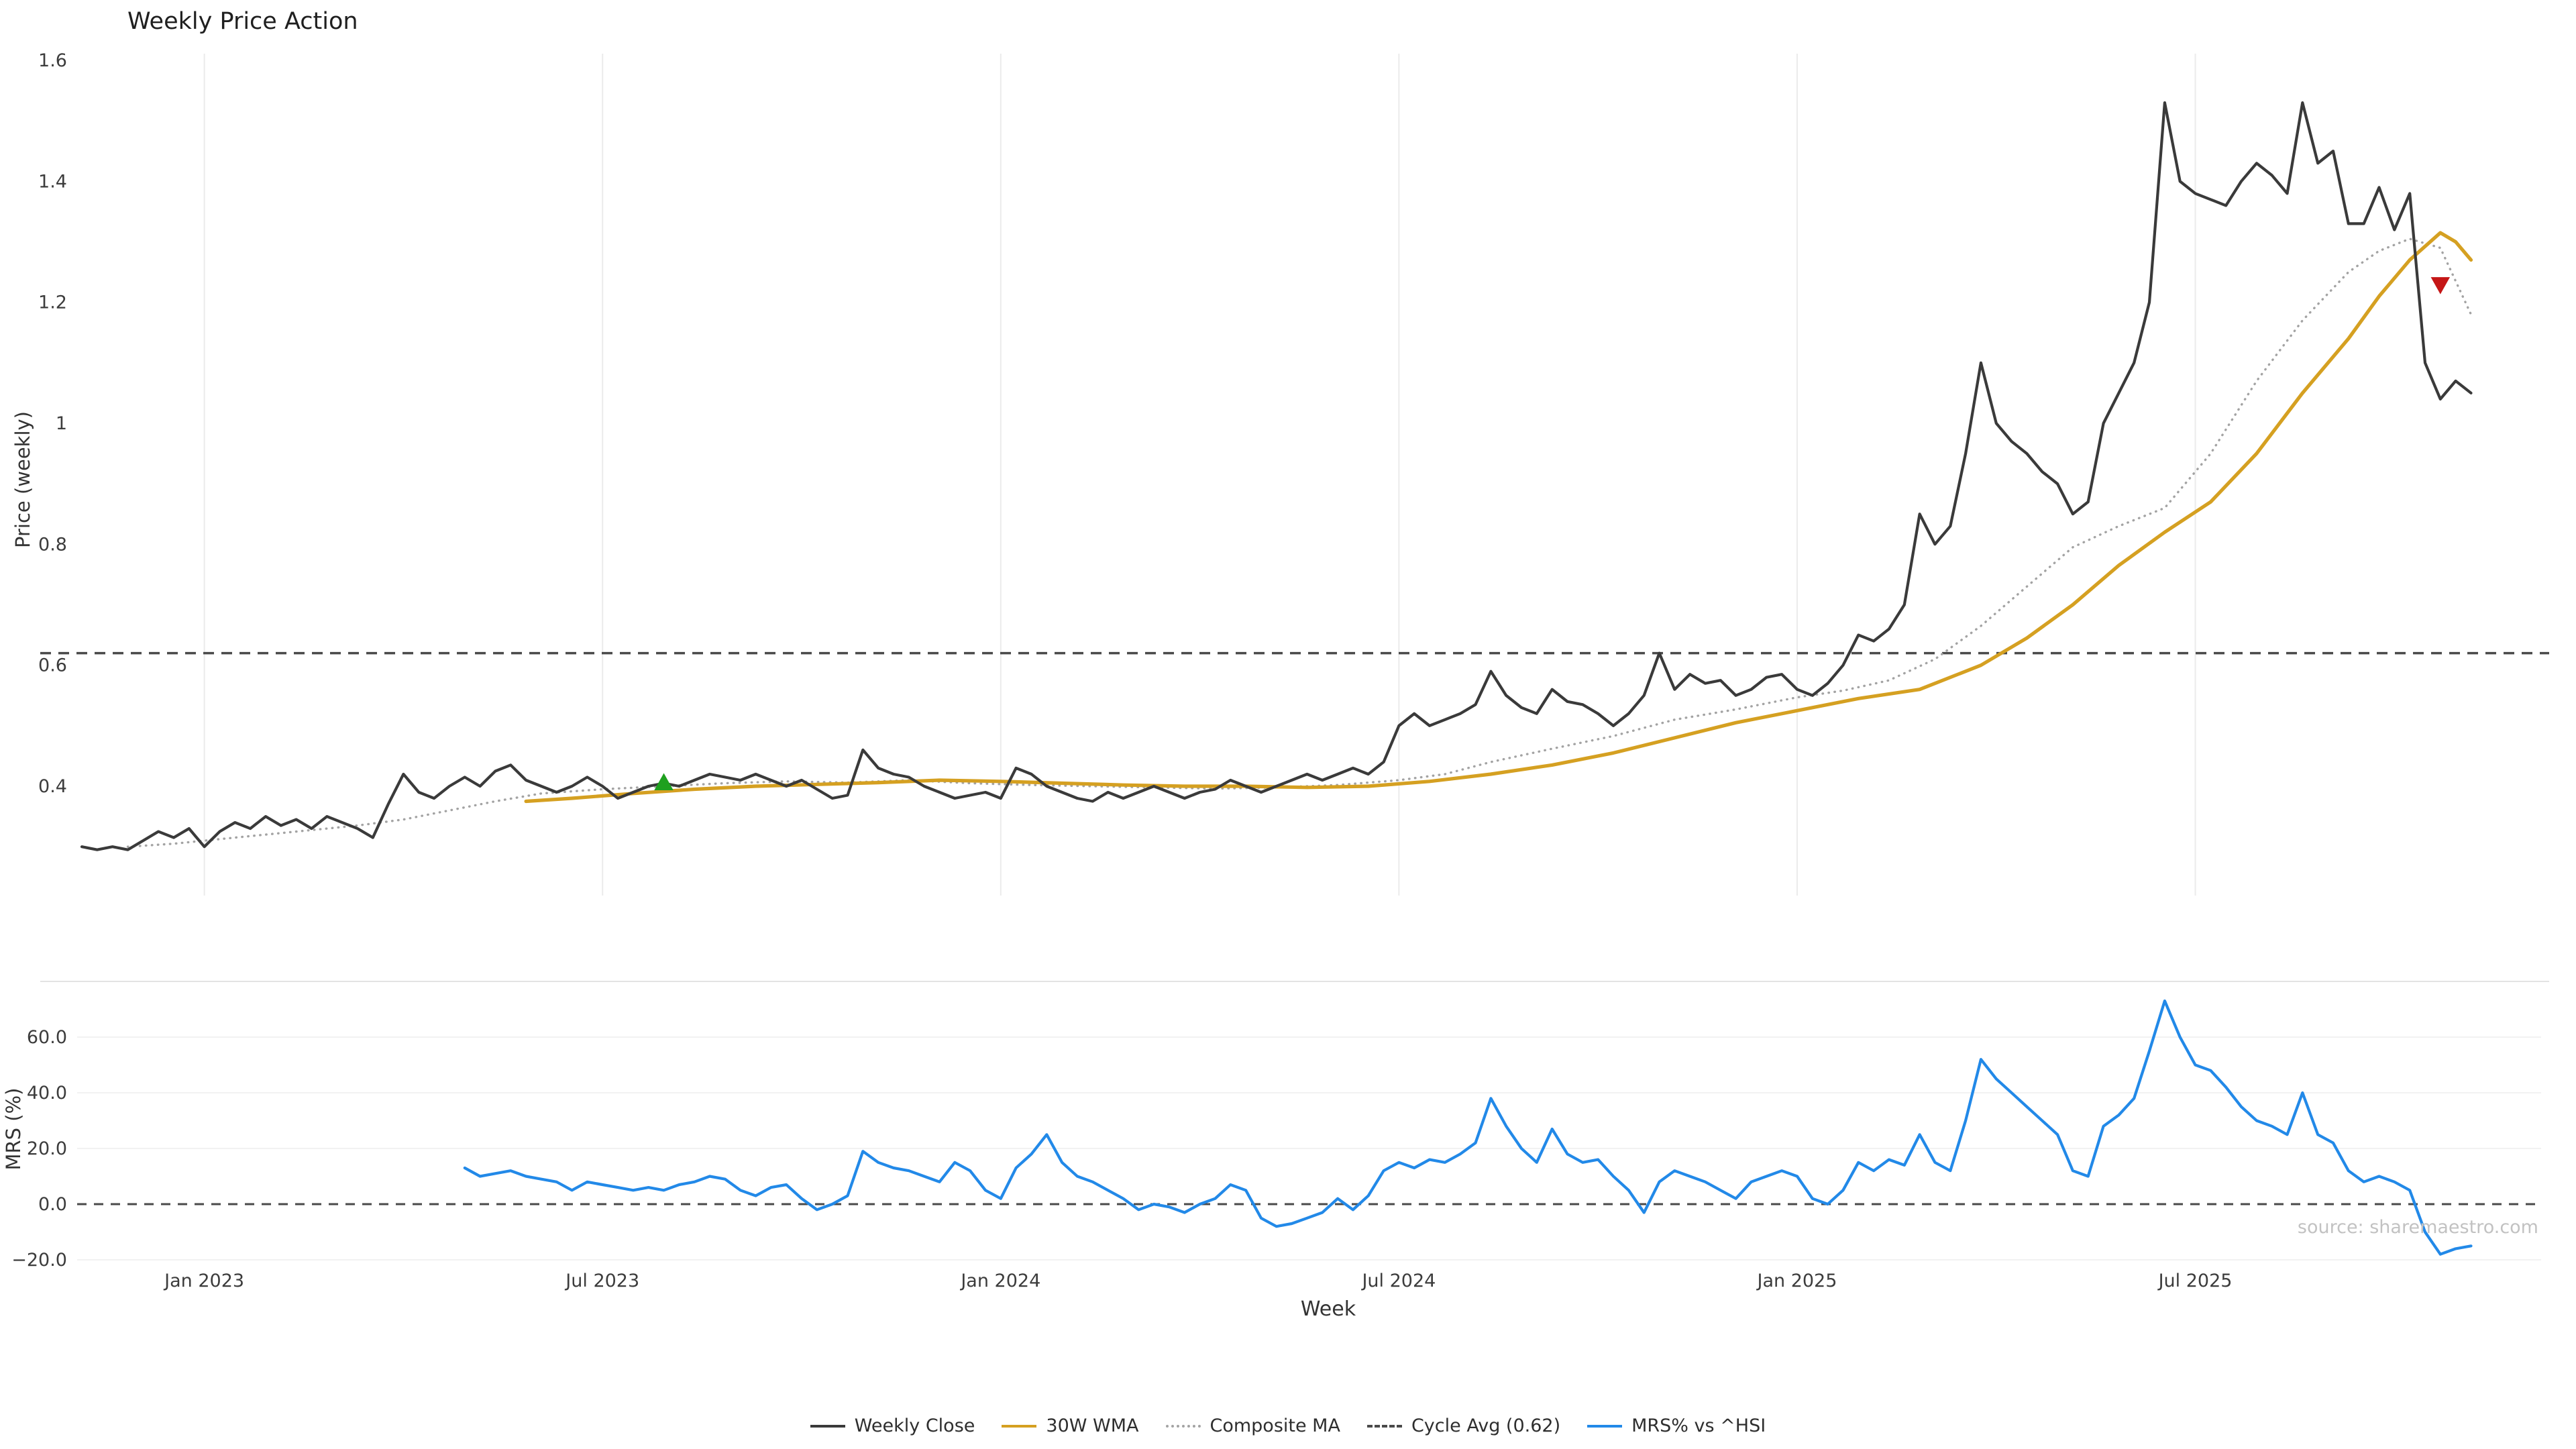 This screenshot has height=1449, width=2576. I want to click on price-axis-label: Price (weekly), so click(22, 480).